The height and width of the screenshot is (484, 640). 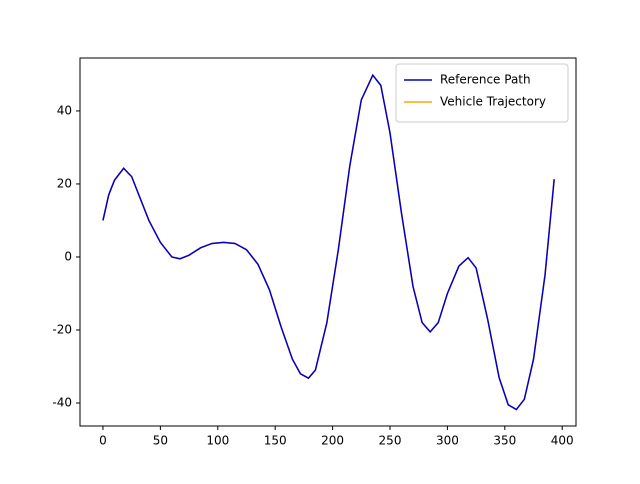 I want to click on legend-label: Vehicle Trajectory, so click(x=493, y=102).